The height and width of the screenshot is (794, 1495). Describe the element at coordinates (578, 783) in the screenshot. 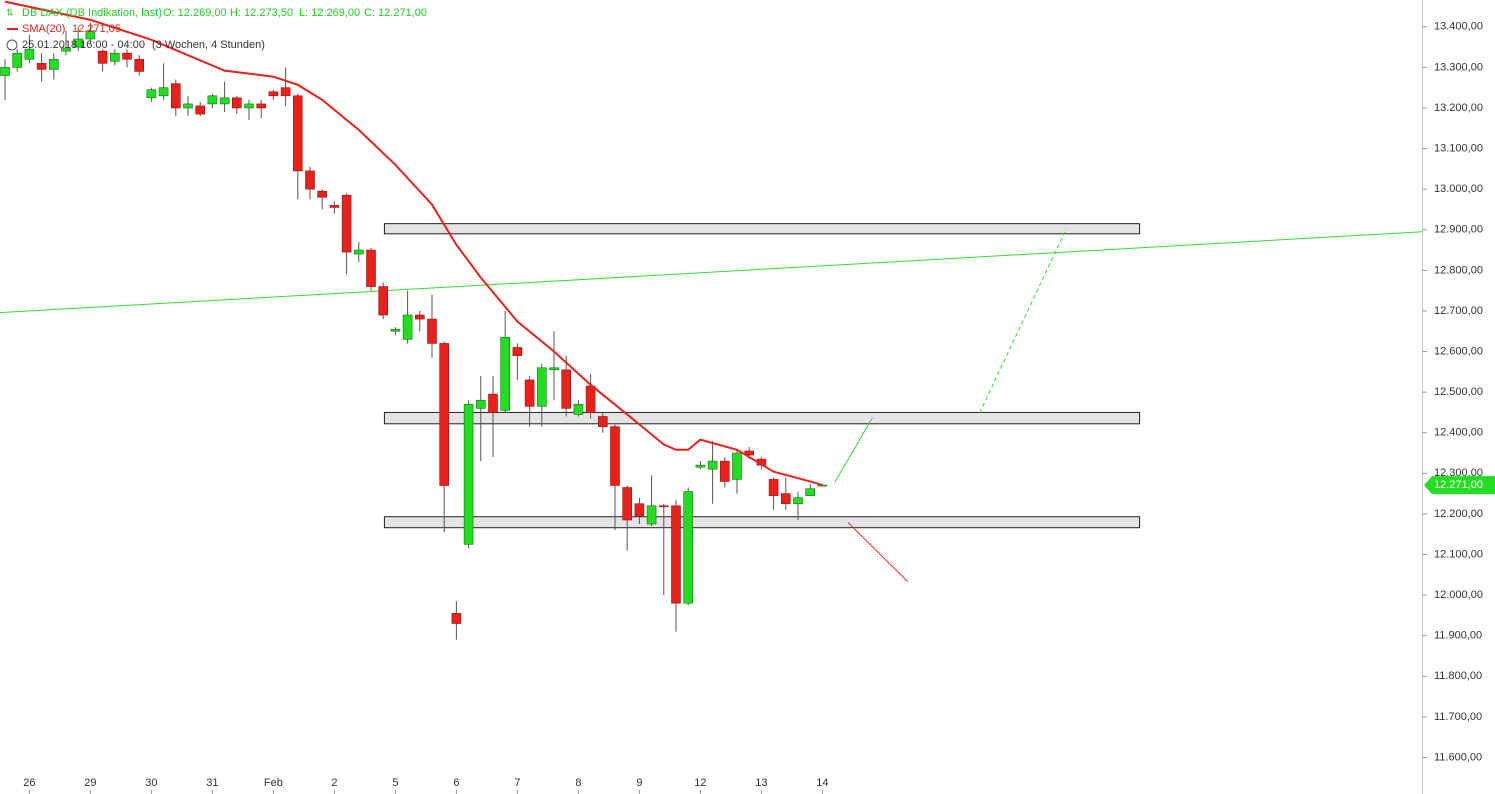

I see `x-tick-label: 8` at that location.